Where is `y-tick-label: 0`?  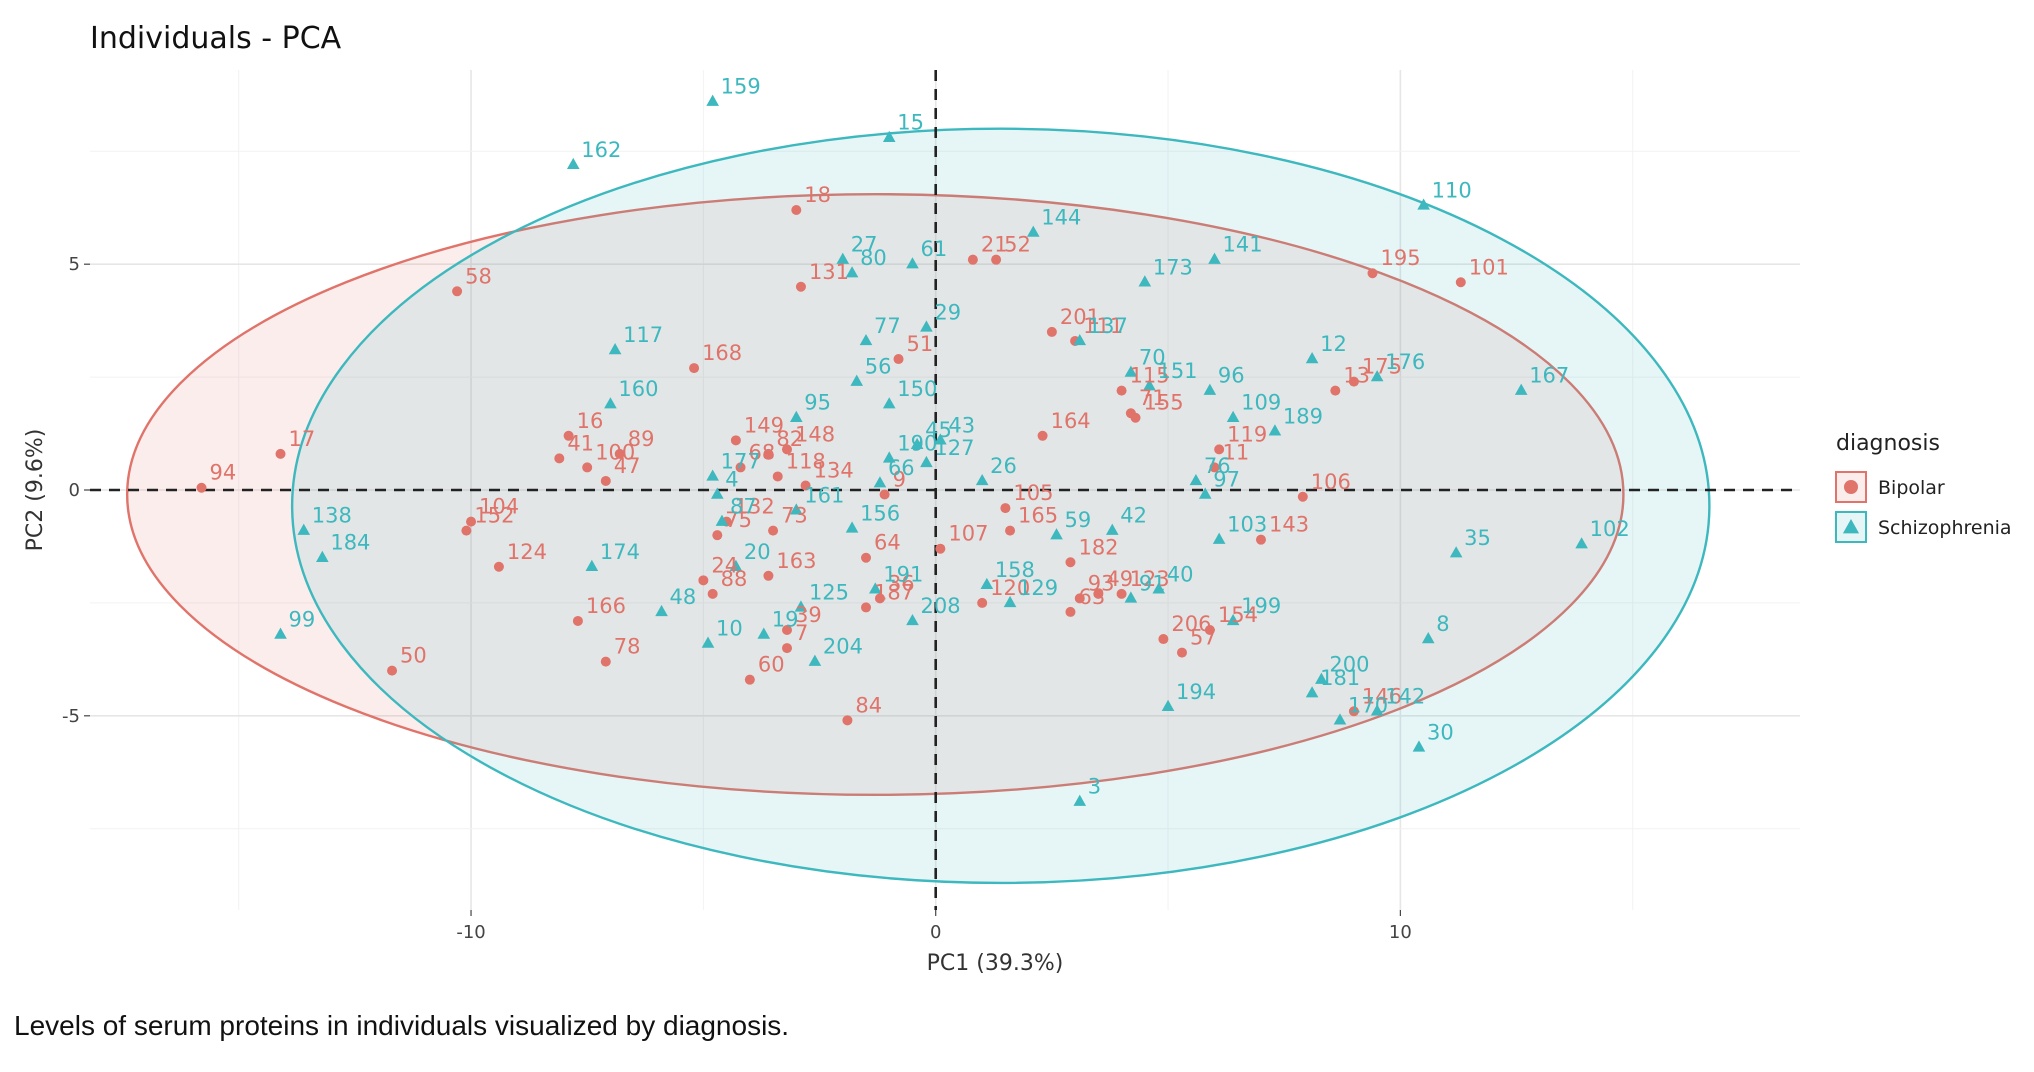 y-tick-label: 0 is located at coordinates (74, 490).